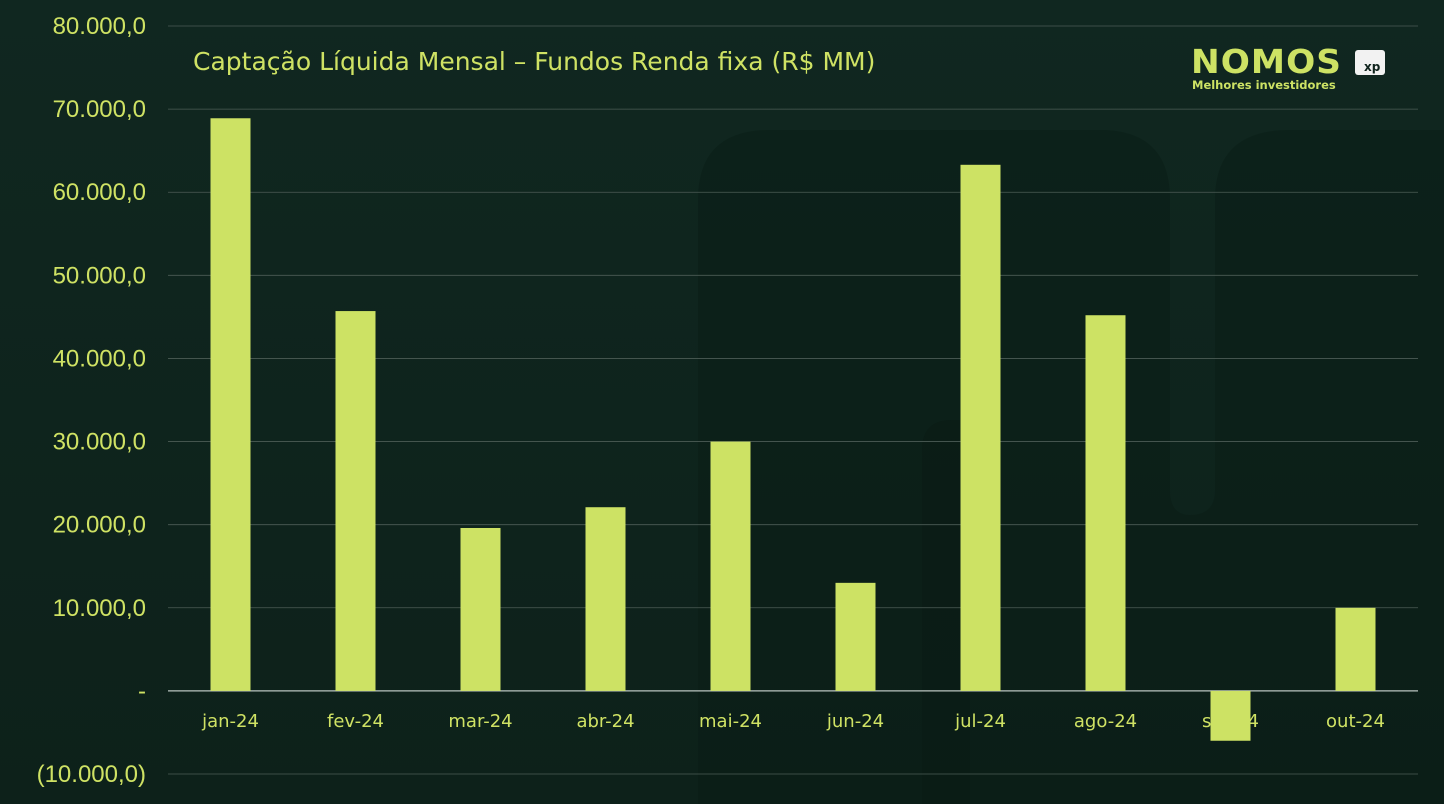 The image size is (1444, 804). What do you see at coordinates (99, 275) in the screenshot?
I see `y-tick-label: 50.000,0` at bounding box center [99, 275].